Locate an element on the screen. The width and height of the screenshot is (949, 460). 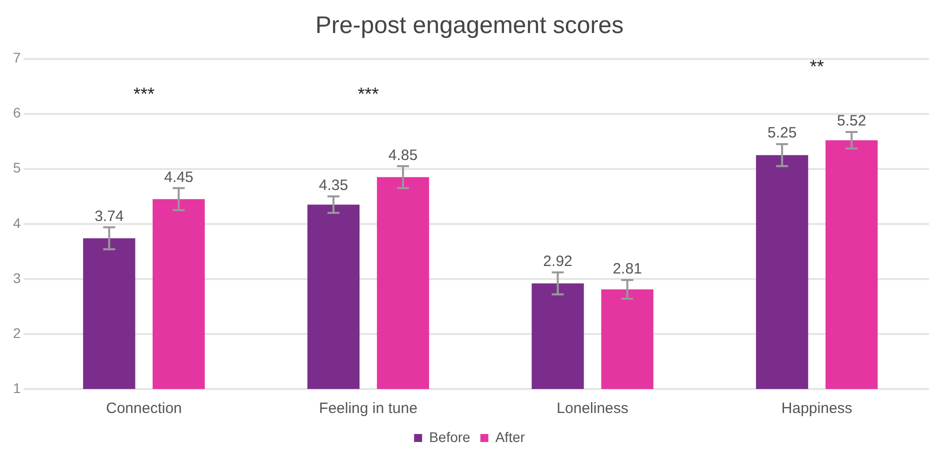
data-label: 5.52 is located at coordinates (851, 121).